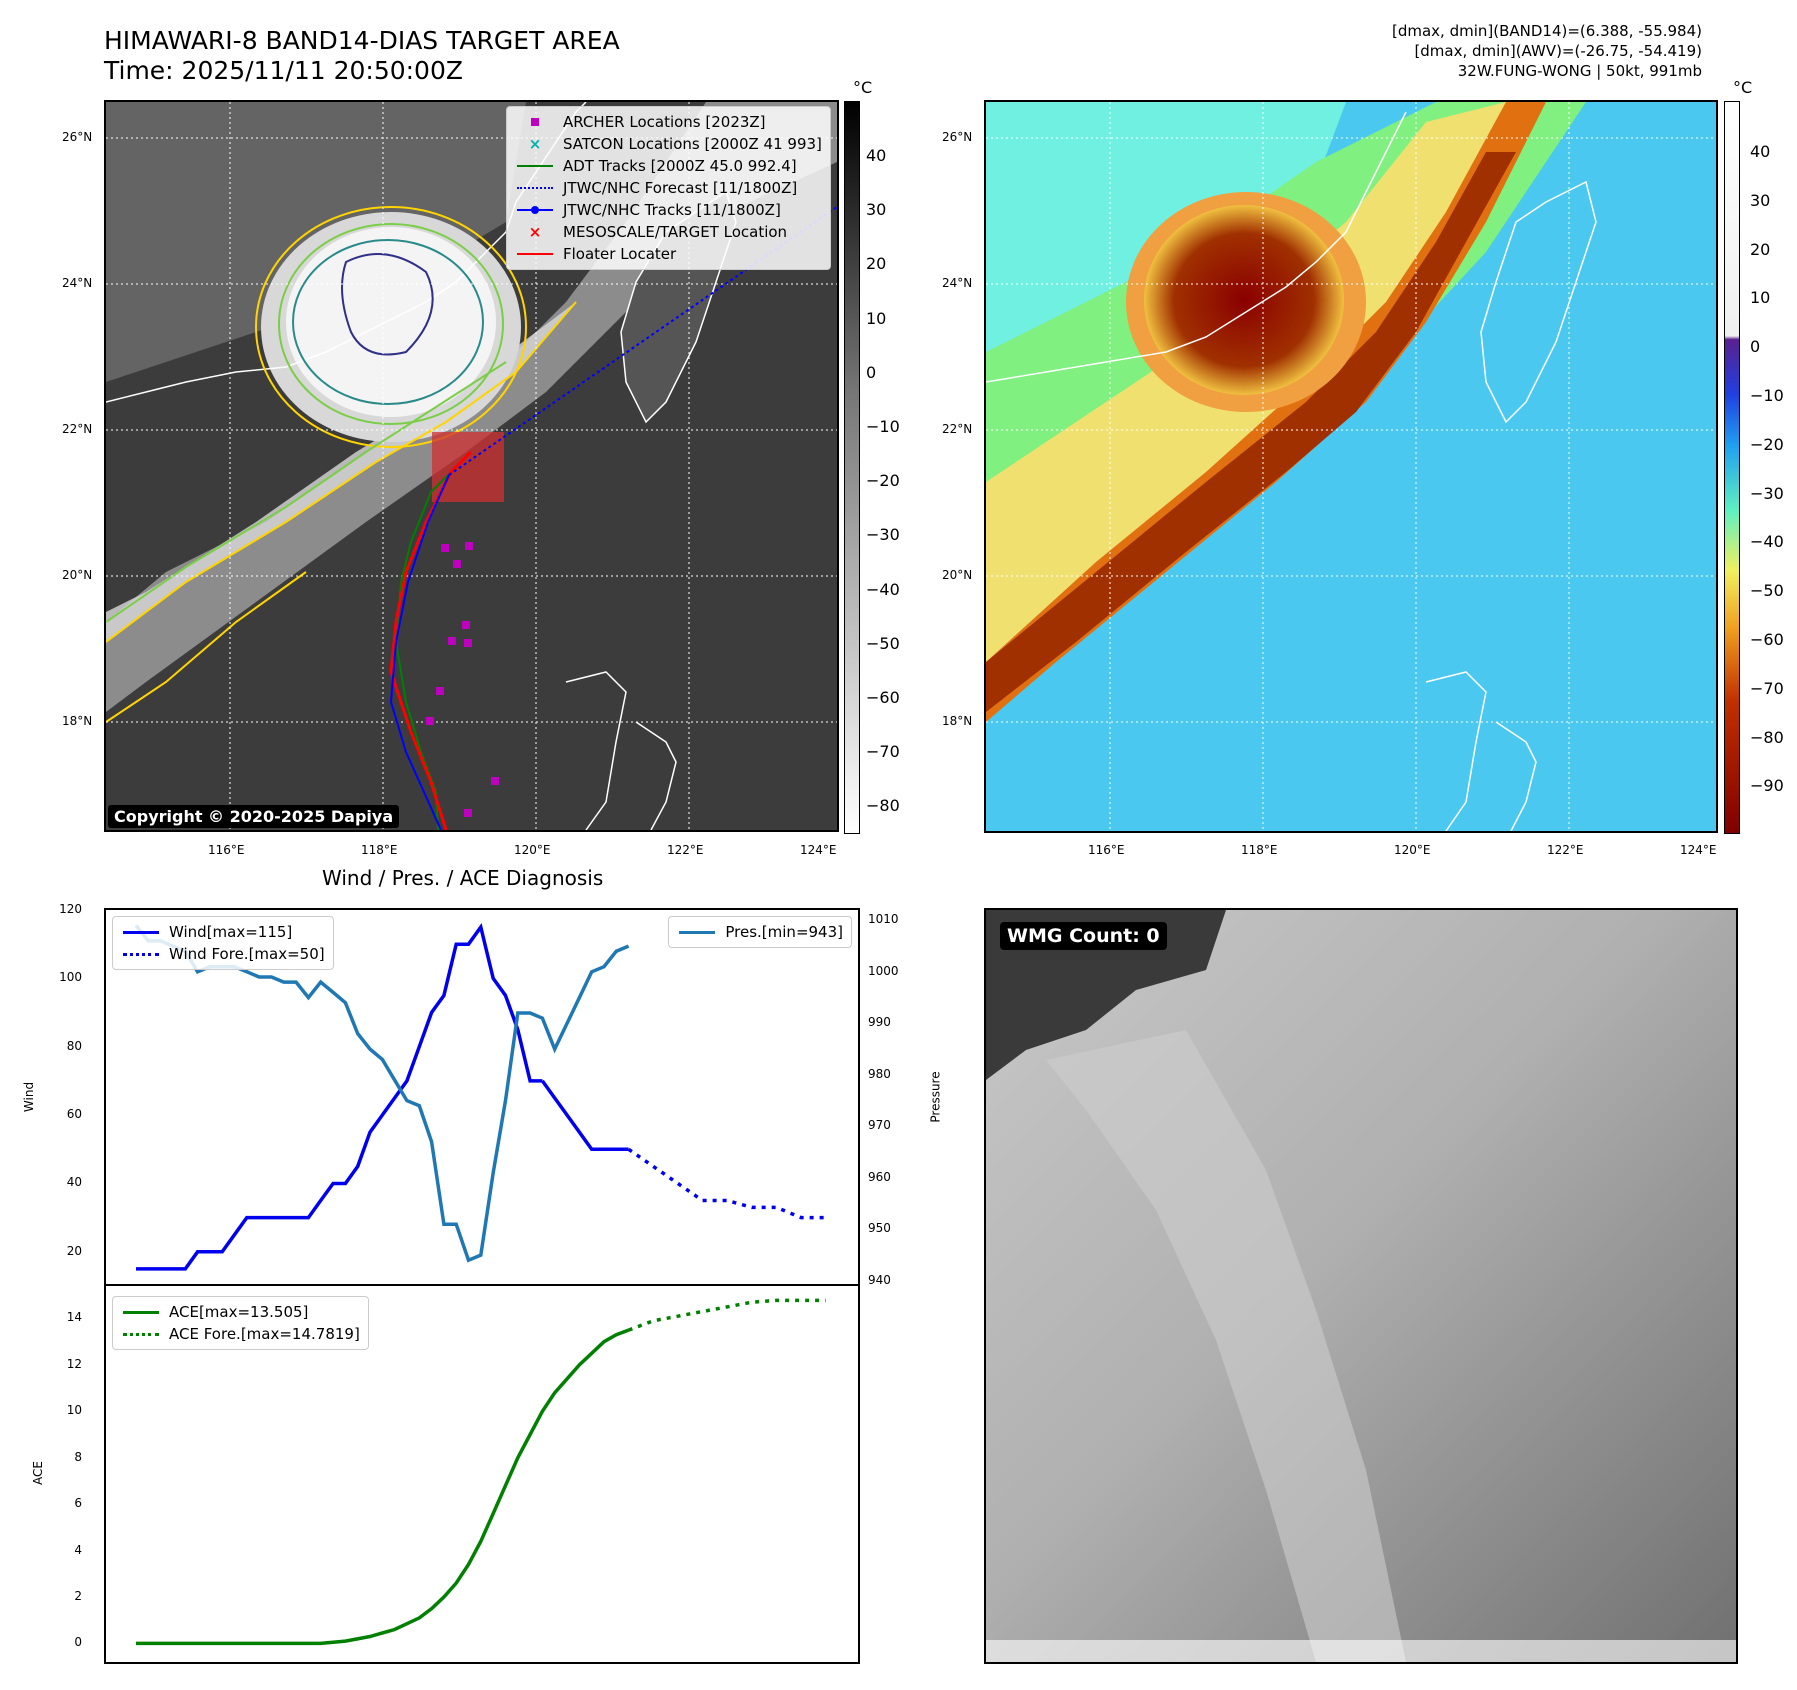 The image size is (1797, 1690). I want to click on axis-tick-label: 980, so click(879, 1073).